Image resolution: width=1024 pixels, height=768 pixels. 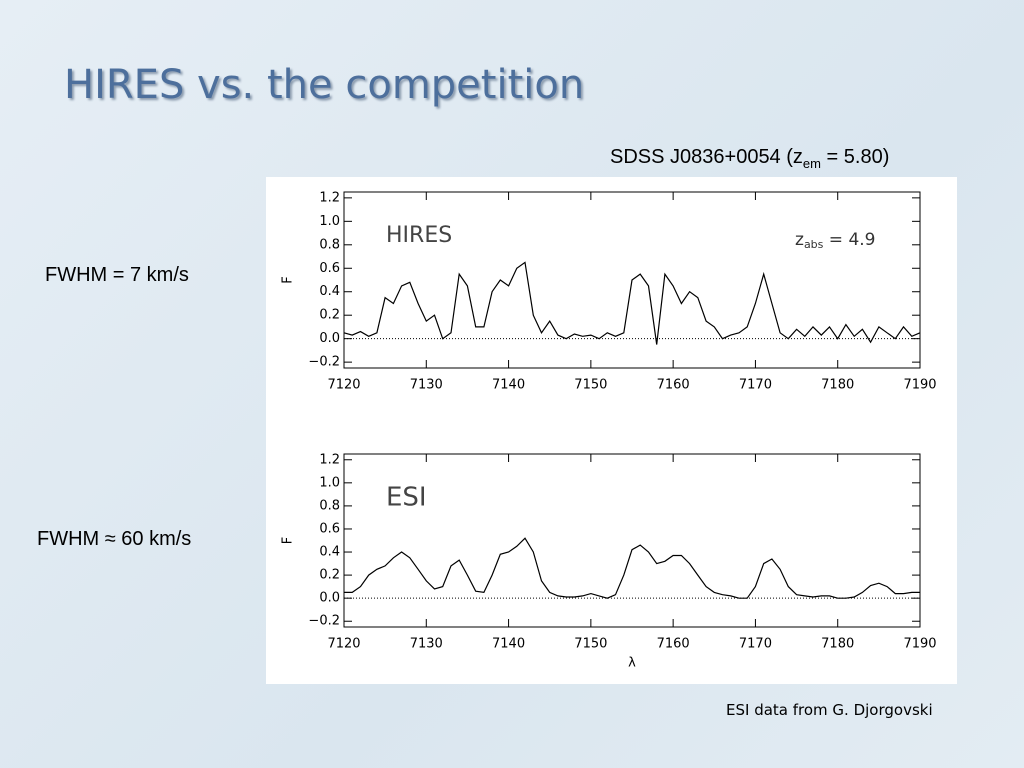 What do you see at coordinates (419, 235) in the screenshot?
I see `panel-label: HIRES` at bounding box center [419, 235].